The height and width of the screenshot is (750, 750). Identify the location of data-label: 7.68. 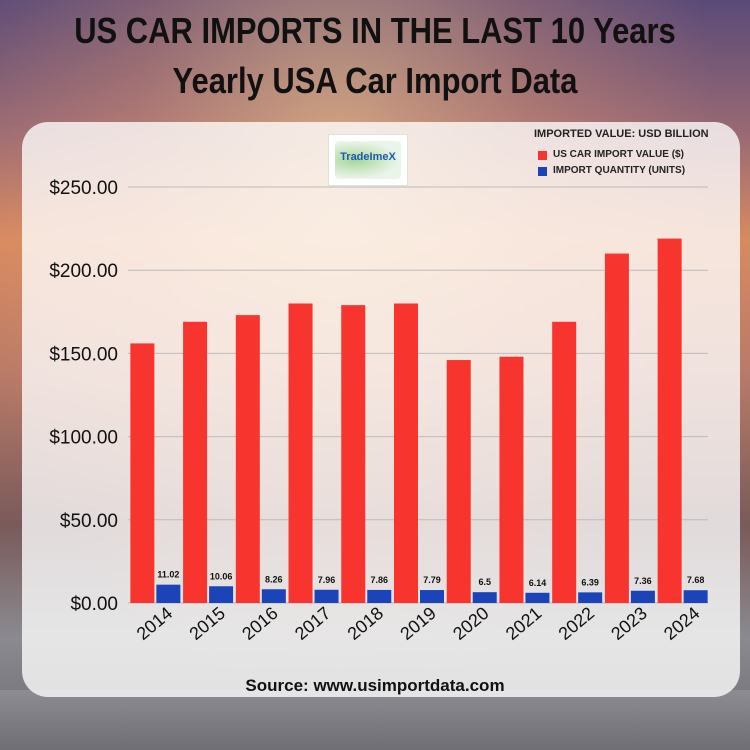
(696, 580).